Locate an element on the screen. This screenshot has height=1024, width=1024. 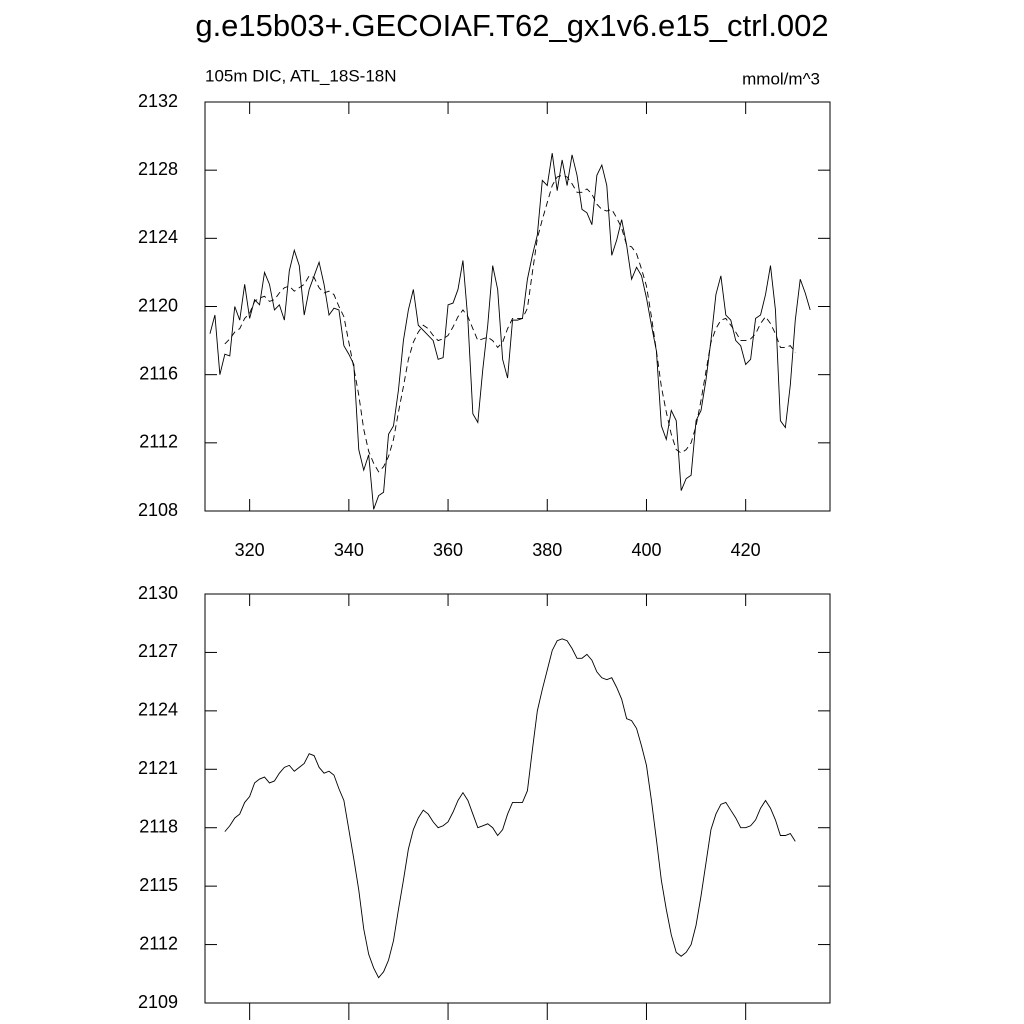
x-tick-label: 360 is located at coordinates (448, 550).